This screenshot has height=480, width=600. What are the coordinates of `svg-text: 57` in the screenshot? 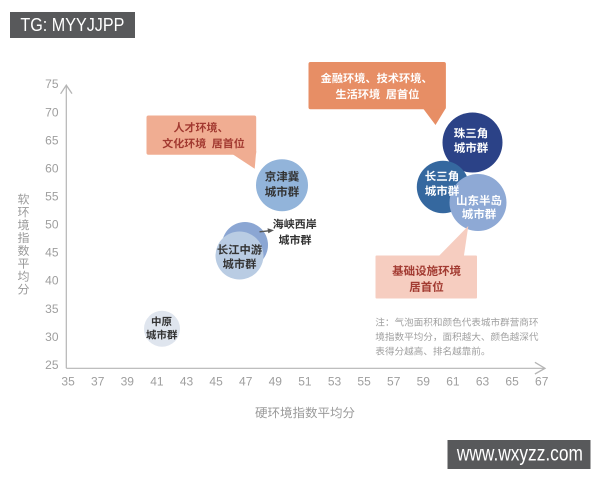 It's located at (394, 382).